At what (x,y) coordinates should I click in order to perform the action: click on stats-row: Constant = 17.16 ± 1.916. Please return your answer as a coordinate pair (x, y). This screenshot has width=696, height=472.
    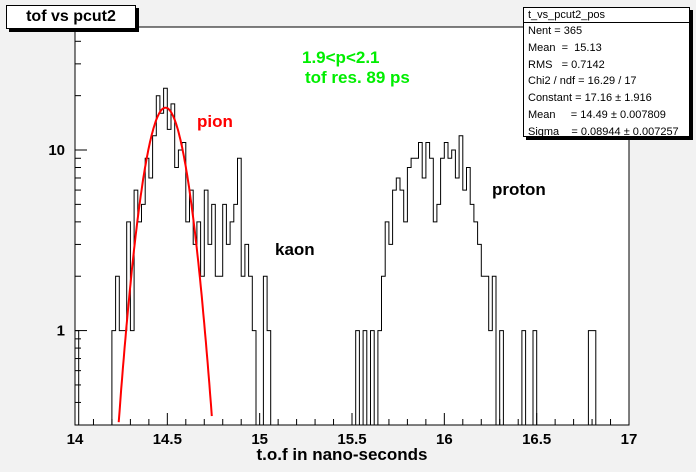
    Looking at the image, I should click on (590, 98).